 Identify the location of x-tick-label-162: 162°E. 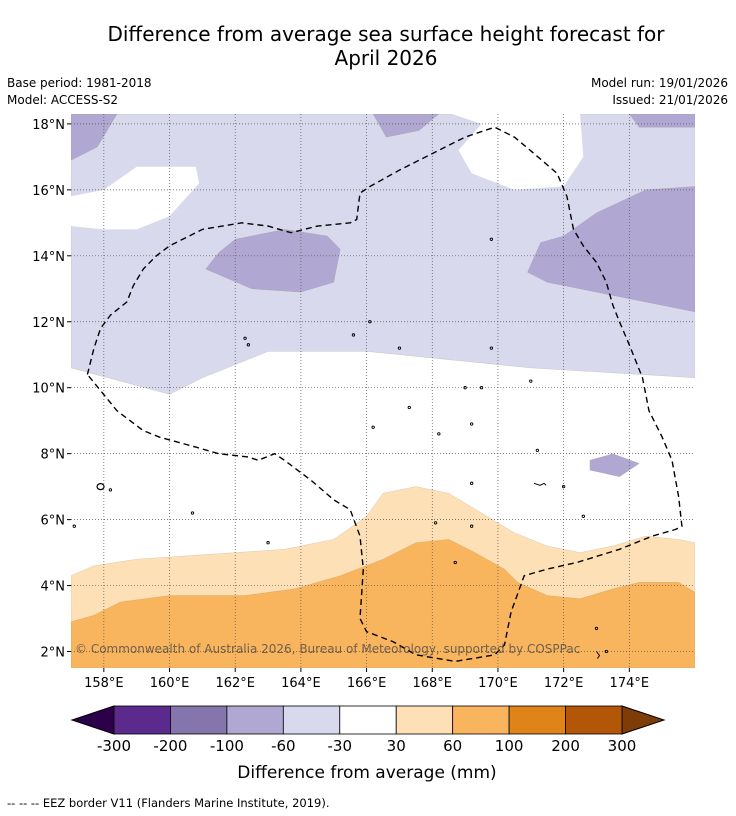
(235, 683).